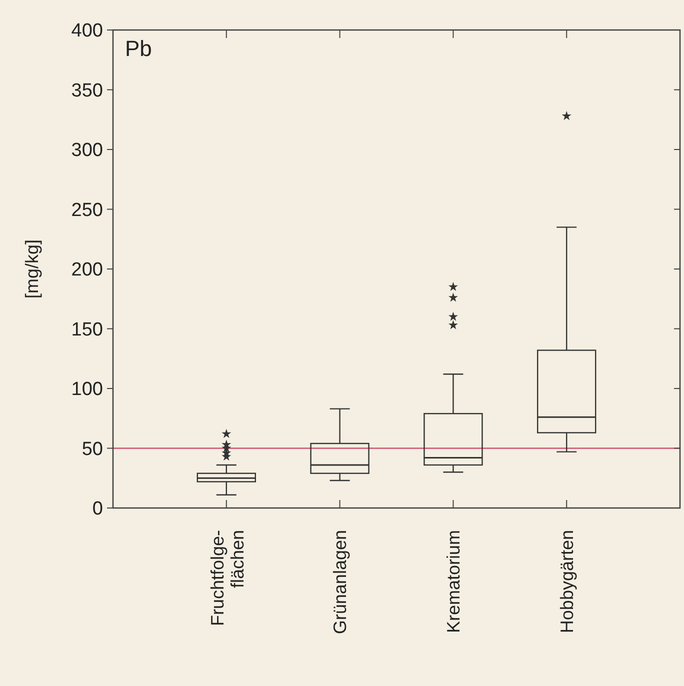 This screenshot has height=686, width=684. I want to click on x-tick-label: Grünanlagen, so click(340, 582).